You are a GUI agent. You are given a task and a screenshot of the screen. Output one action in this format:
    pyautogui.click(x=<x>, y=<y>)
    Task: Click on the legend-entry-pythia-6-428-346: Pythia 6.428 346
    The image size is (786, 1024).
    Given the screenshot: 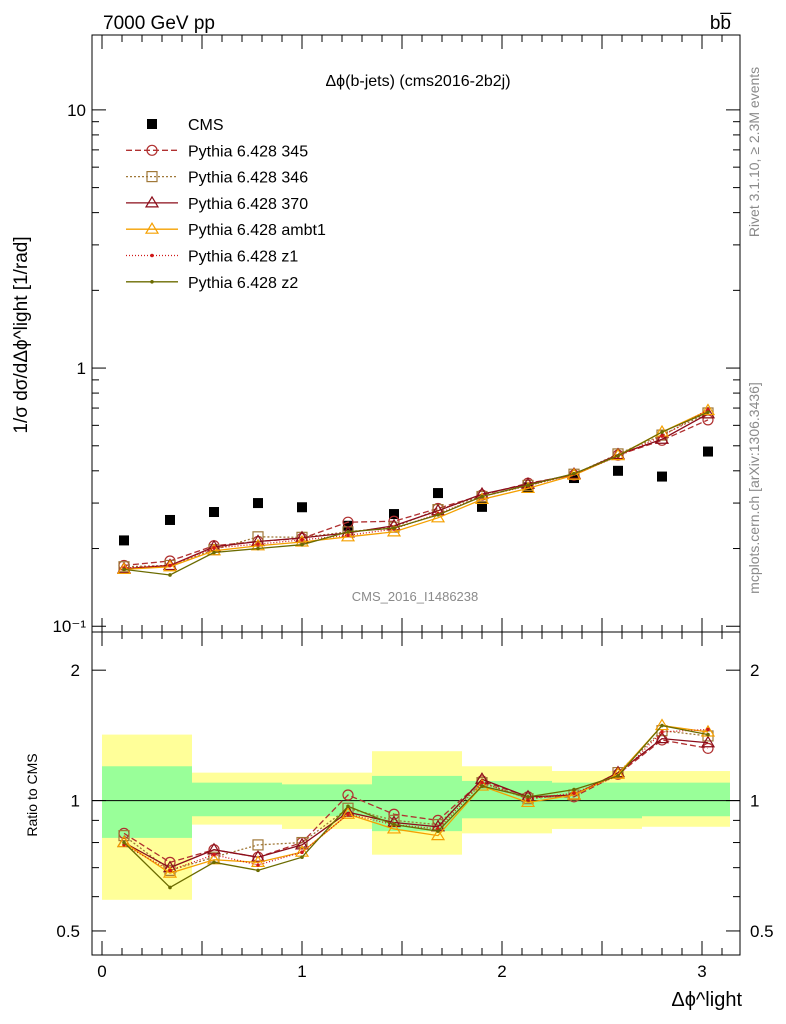 What is the action you would take?
    pyautogui.click(x=217, y=178)
    